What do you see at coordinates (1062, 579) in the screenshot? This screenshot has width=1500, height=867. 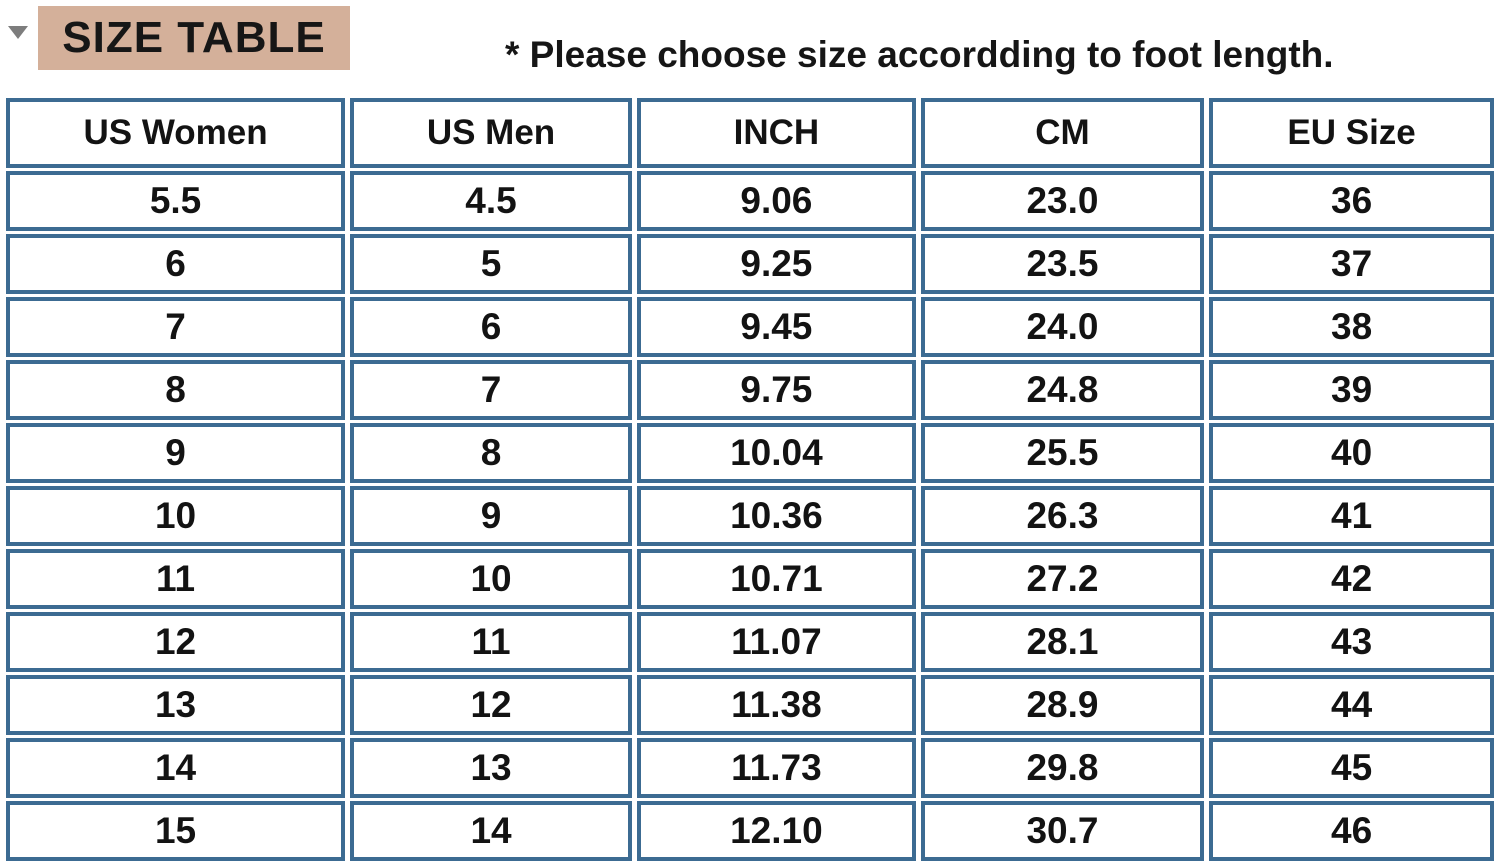 I see `table-cell: 27.2` at bounding box center [1062, 579].